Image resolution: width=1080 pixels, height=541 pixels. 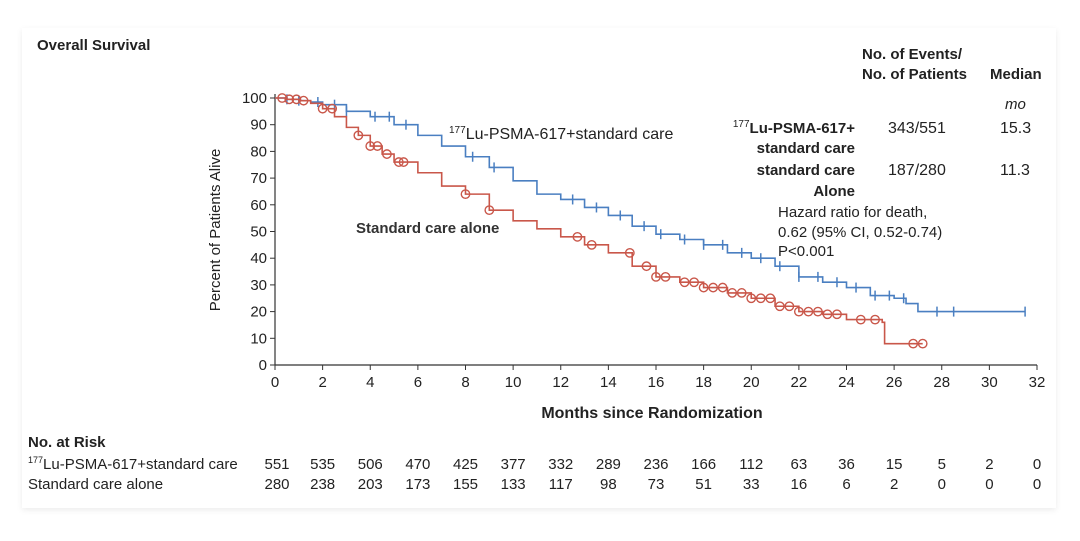 What do you see at coordinates (215, 230) in the screenshot?
I see `y-axis-label: Percent of Patients Alive` at bounding box center [215, 230].